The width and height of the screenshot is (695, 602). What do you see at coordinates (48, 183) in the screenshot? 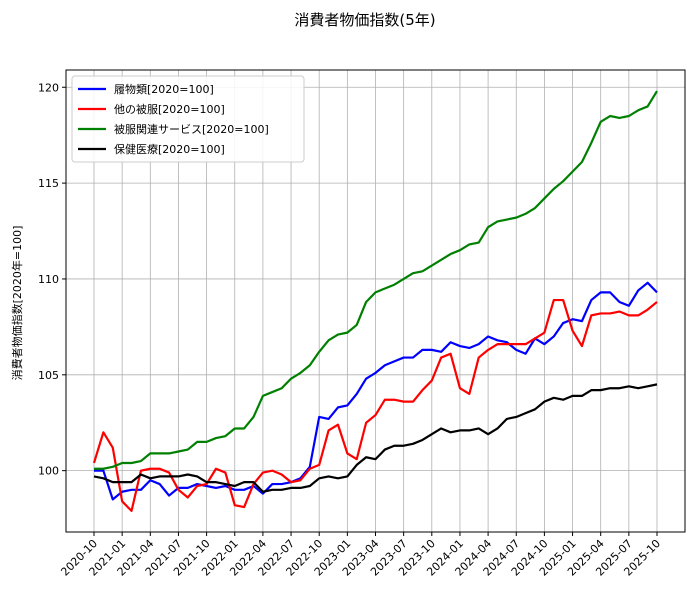
I see `y-tick-label: 115` at bounding box center [48, 183].